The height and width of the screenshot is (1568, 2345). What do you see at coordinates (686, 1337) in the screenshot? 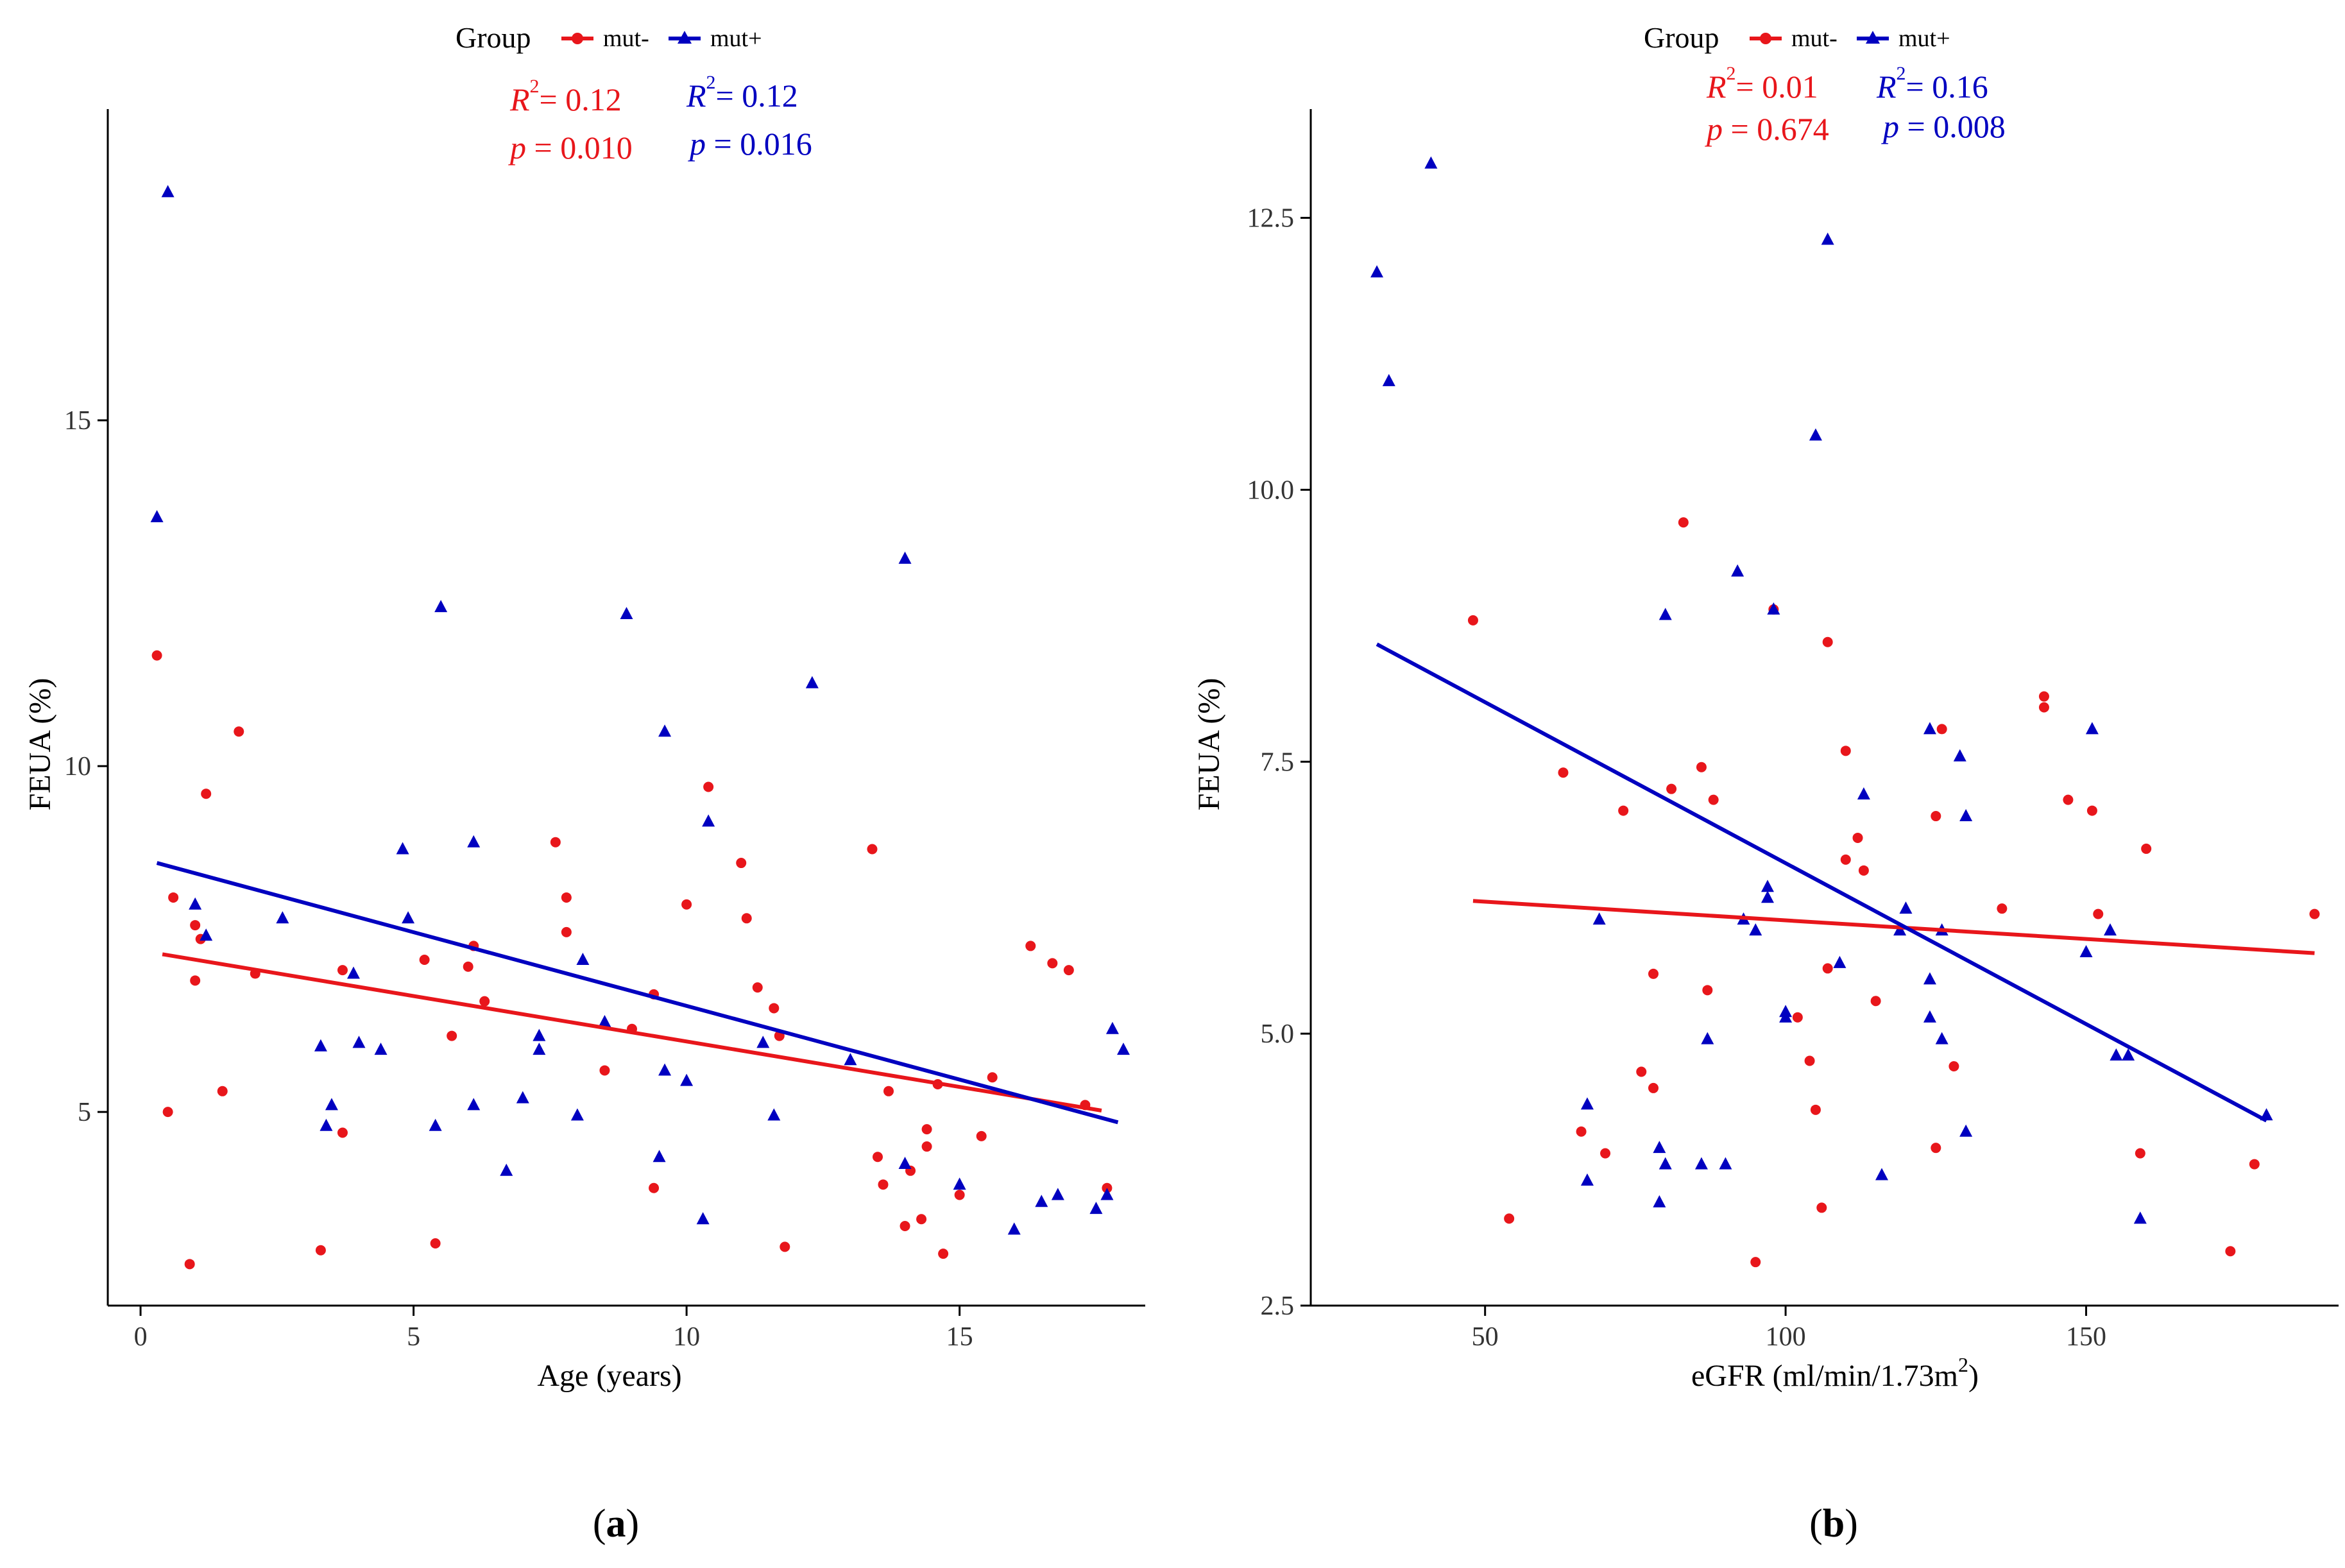
I see `x-tick-label-a: 10` at bounding box center [686, 1337].